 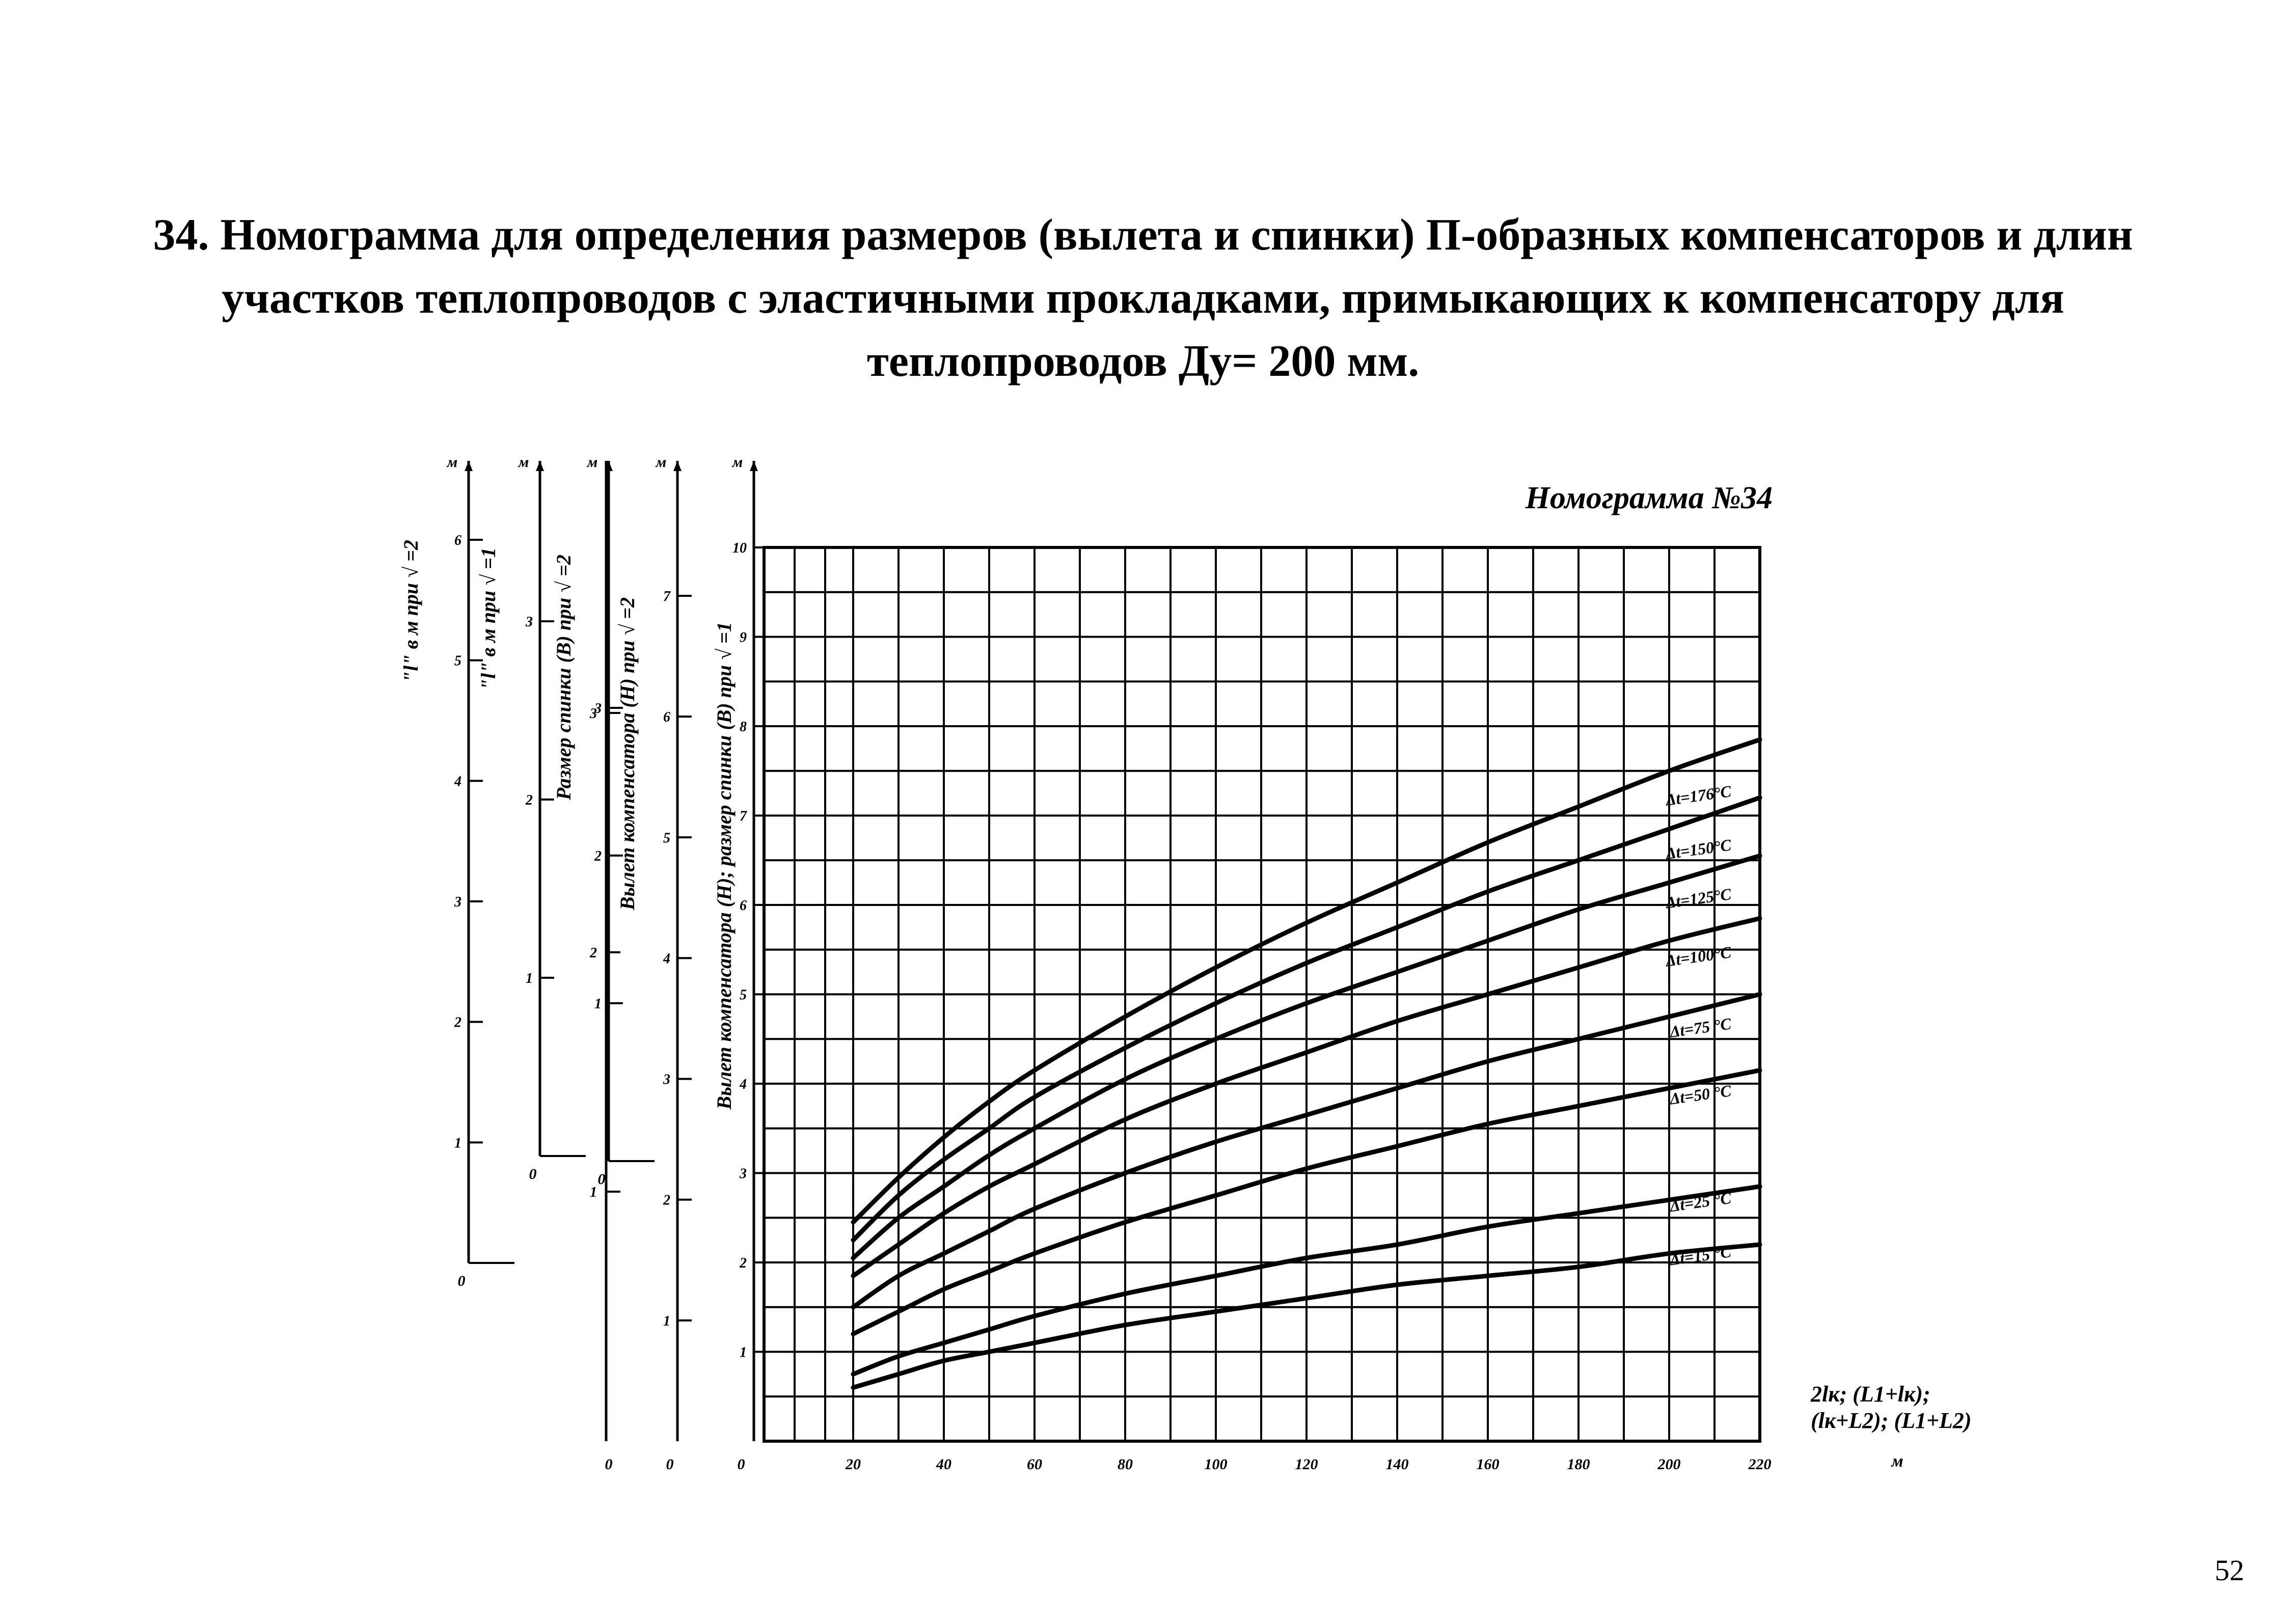 I want to click on scale-label-s3: Размер спинки (B) при √ =2, so click(x=563, y=678).